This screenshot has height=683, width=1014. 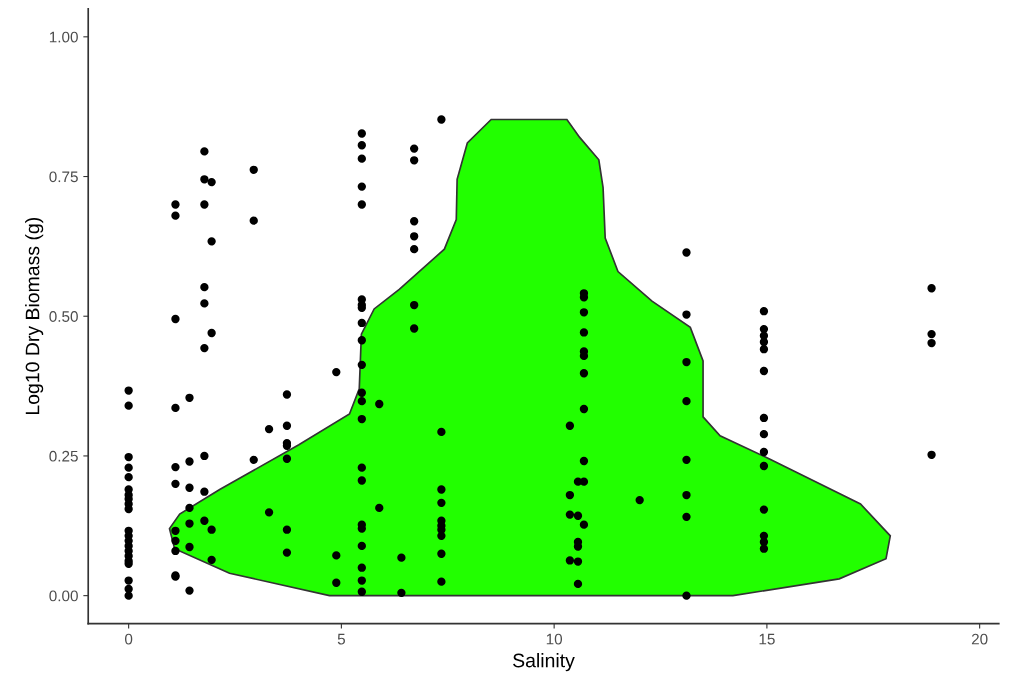 What do you see at coordinates (34, 316) in the screenshot?
I see `y-axis-title: Log10 Dry Biomass (g)` at bounding box center [34, 316].